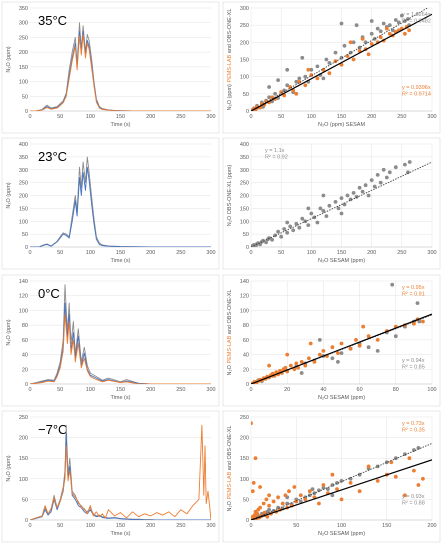 Image resolution: width=442 pixels, height=550 pixels. Describe the element at coordinates (120, 472) in the screenshot. I see `series-line-grey` at that location.